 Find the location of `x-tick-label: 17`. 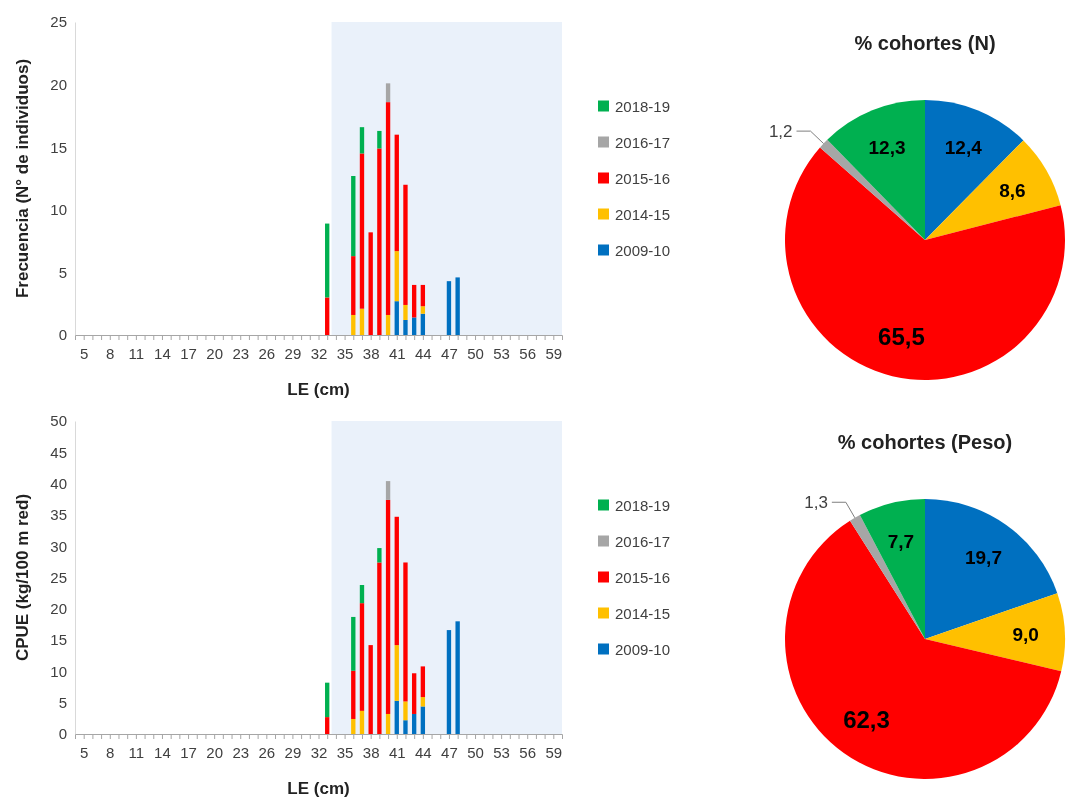

x-tick-label: 17 is located at coordinates (188, 353).